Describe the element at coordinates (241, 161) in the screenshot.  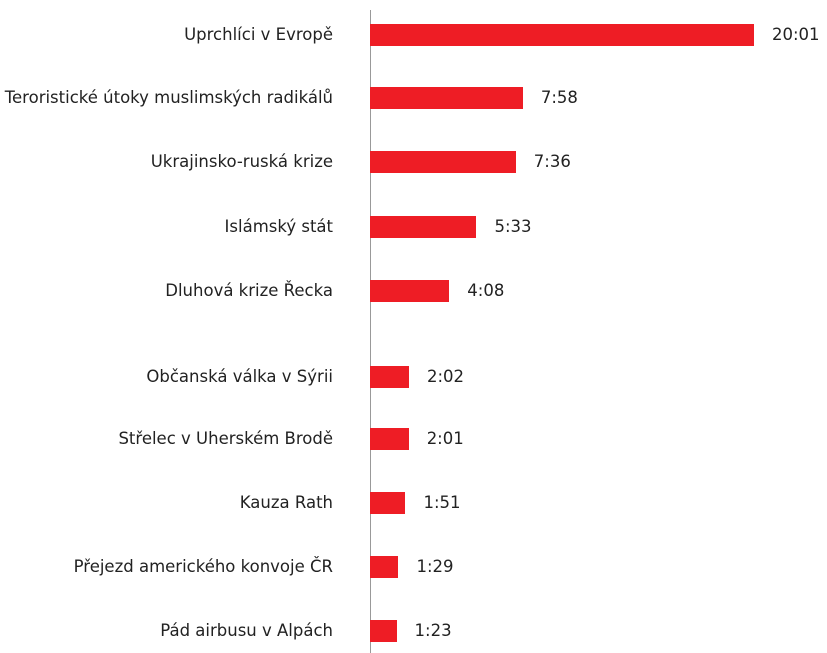
I see `category-label: Ukrajinsko-ruská krize` at that location.